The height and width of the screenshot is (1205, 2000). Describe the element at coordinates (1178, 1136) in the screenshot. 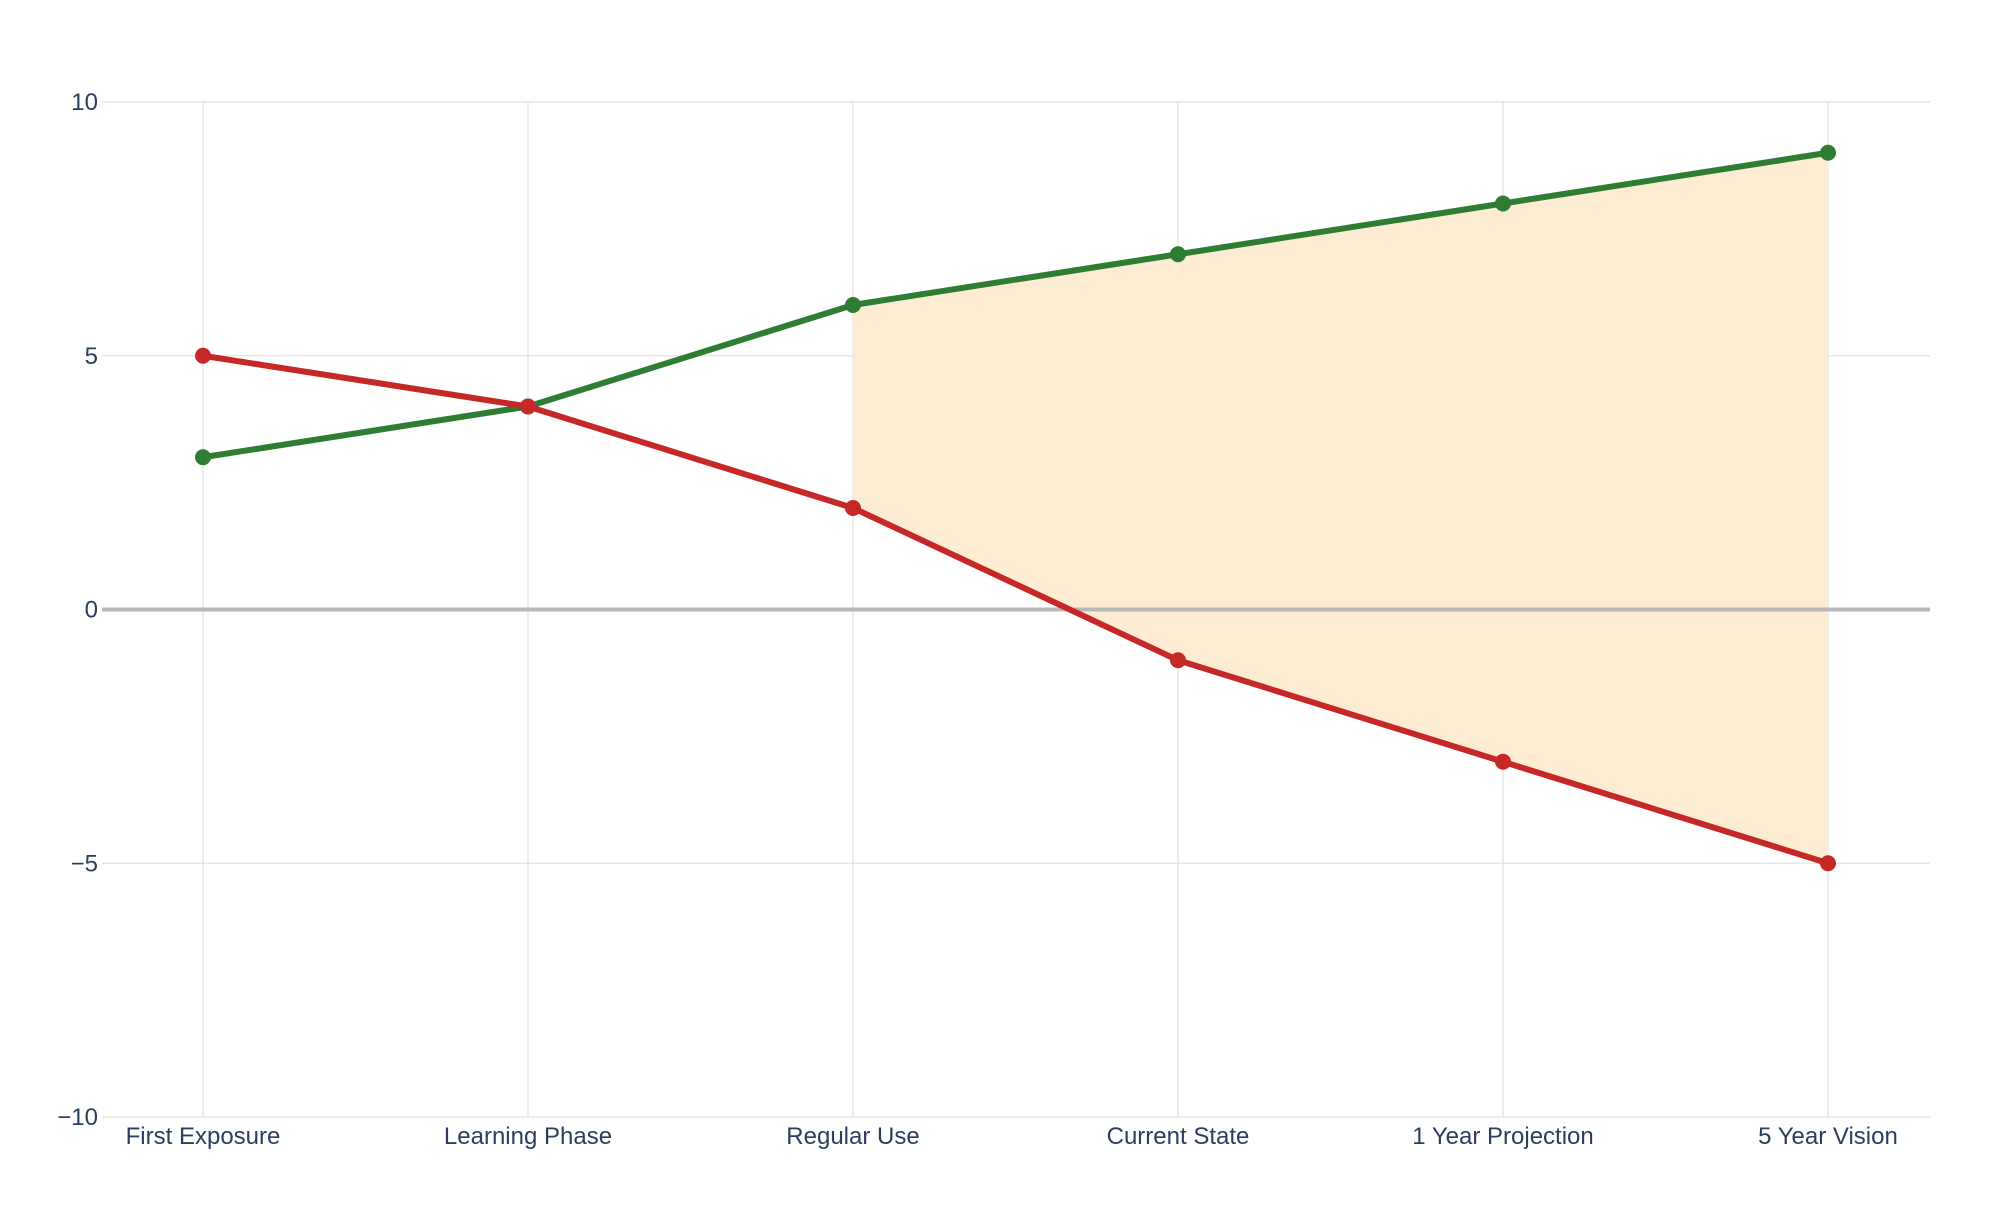

I see `x-tick-label: Current State` at that location.